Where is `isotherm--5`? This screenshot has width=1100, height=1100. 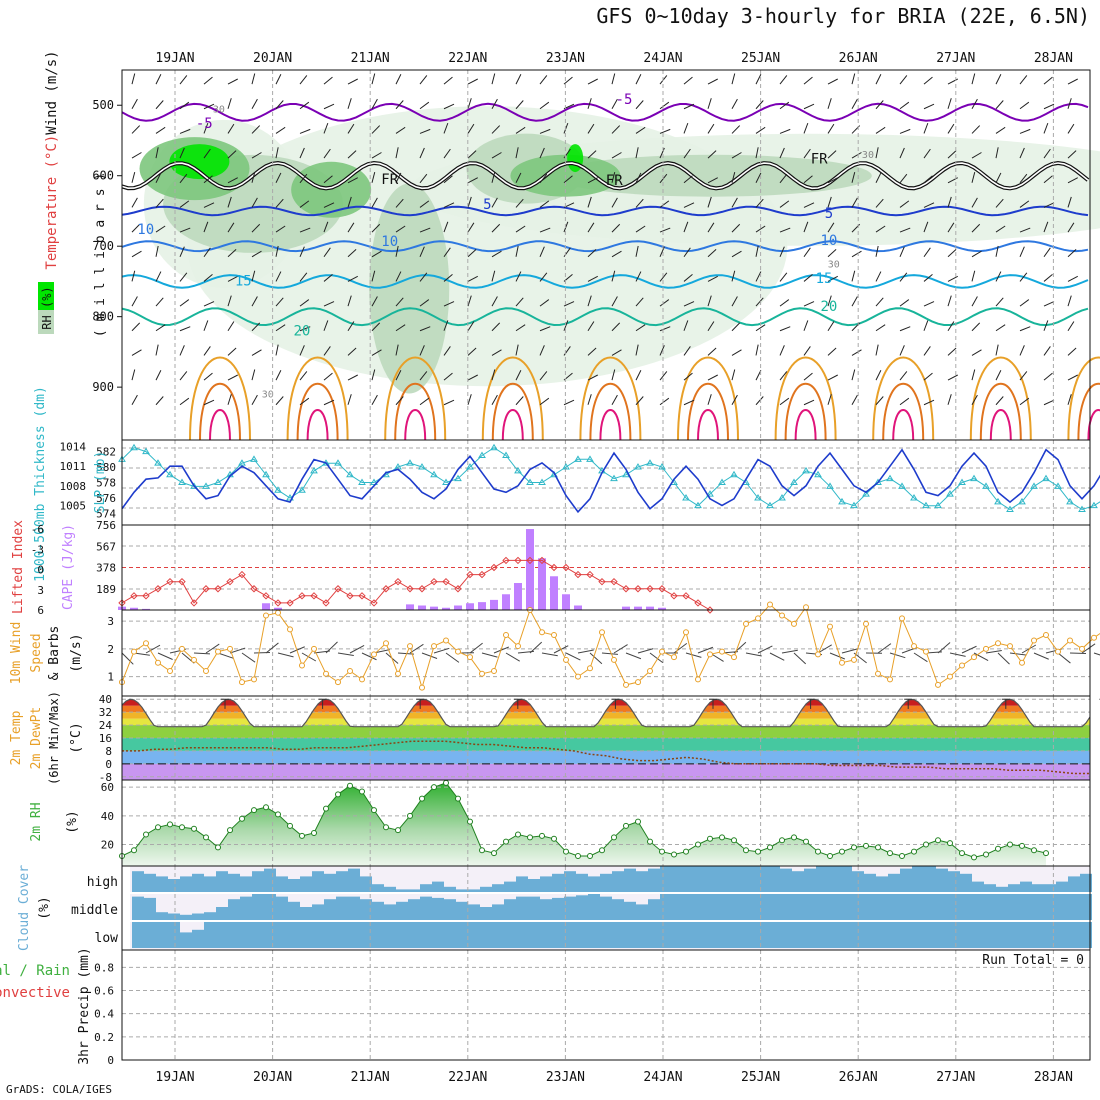
isotherm--5 is located at coordinates (605, 112).